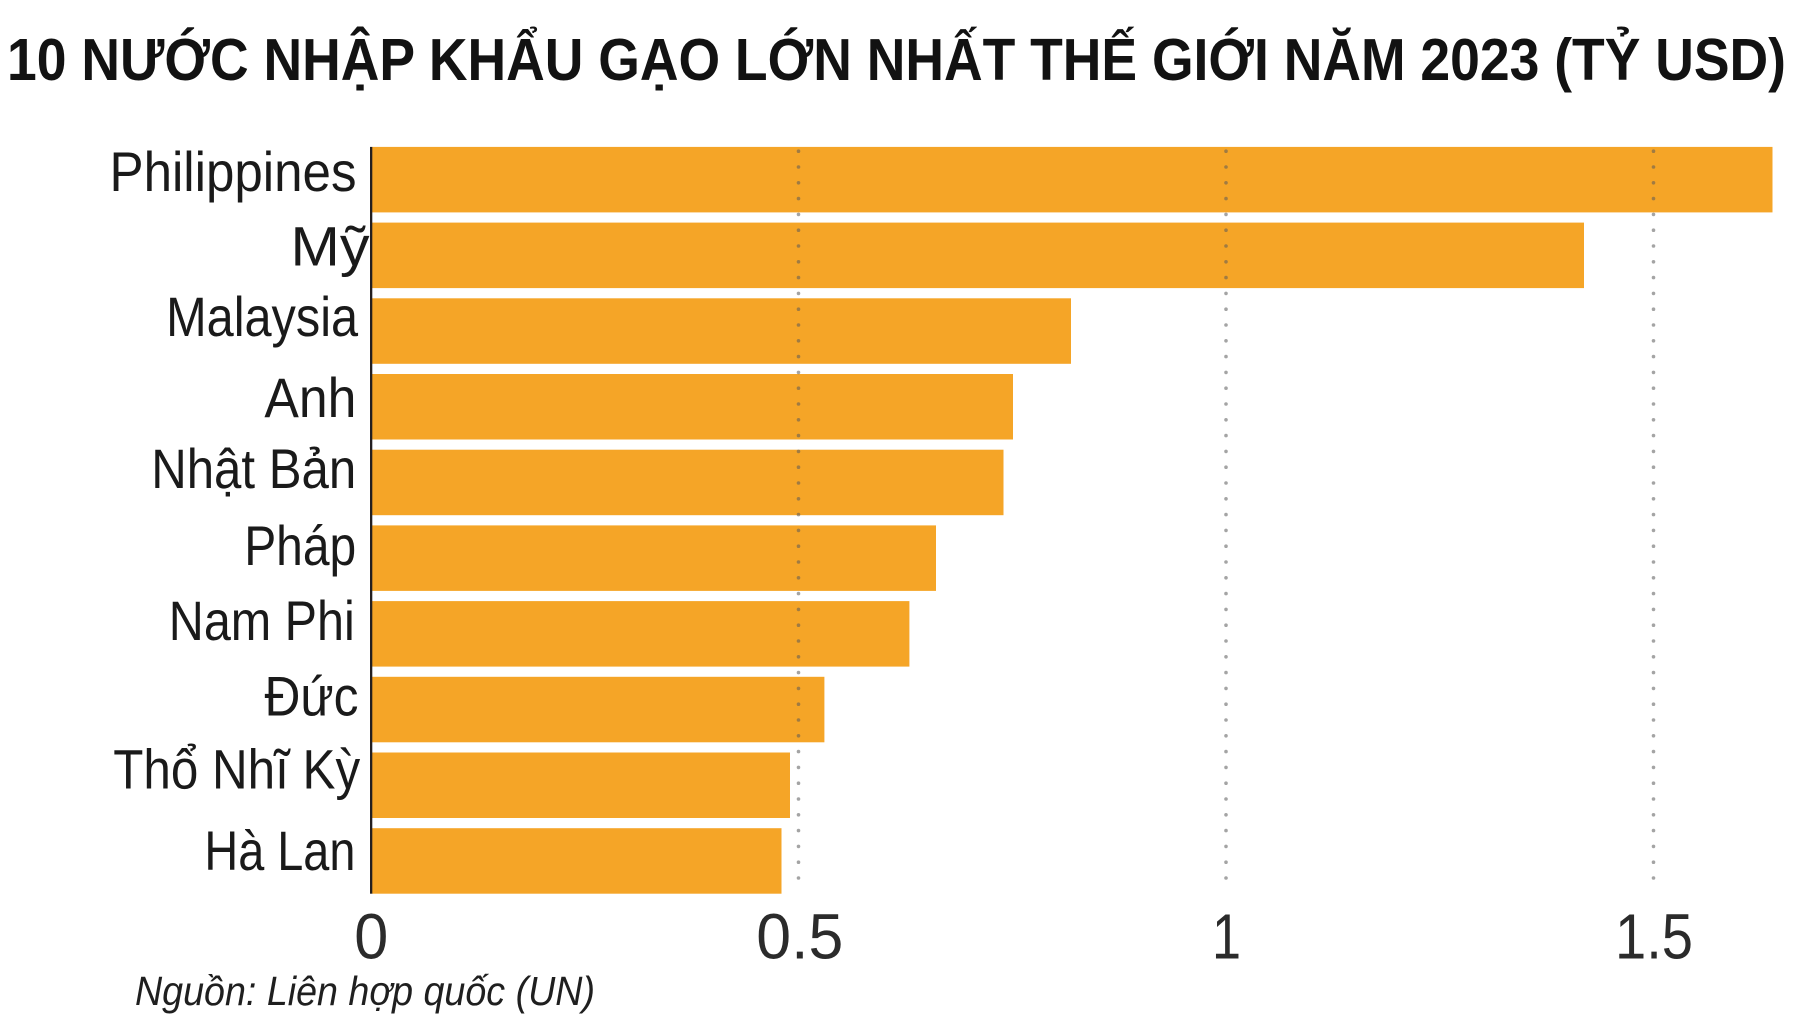  What do you see at coordinates (300, 545) in the screenshot?
I see `svg-text: Pháp` at bounding box center [300, 545].